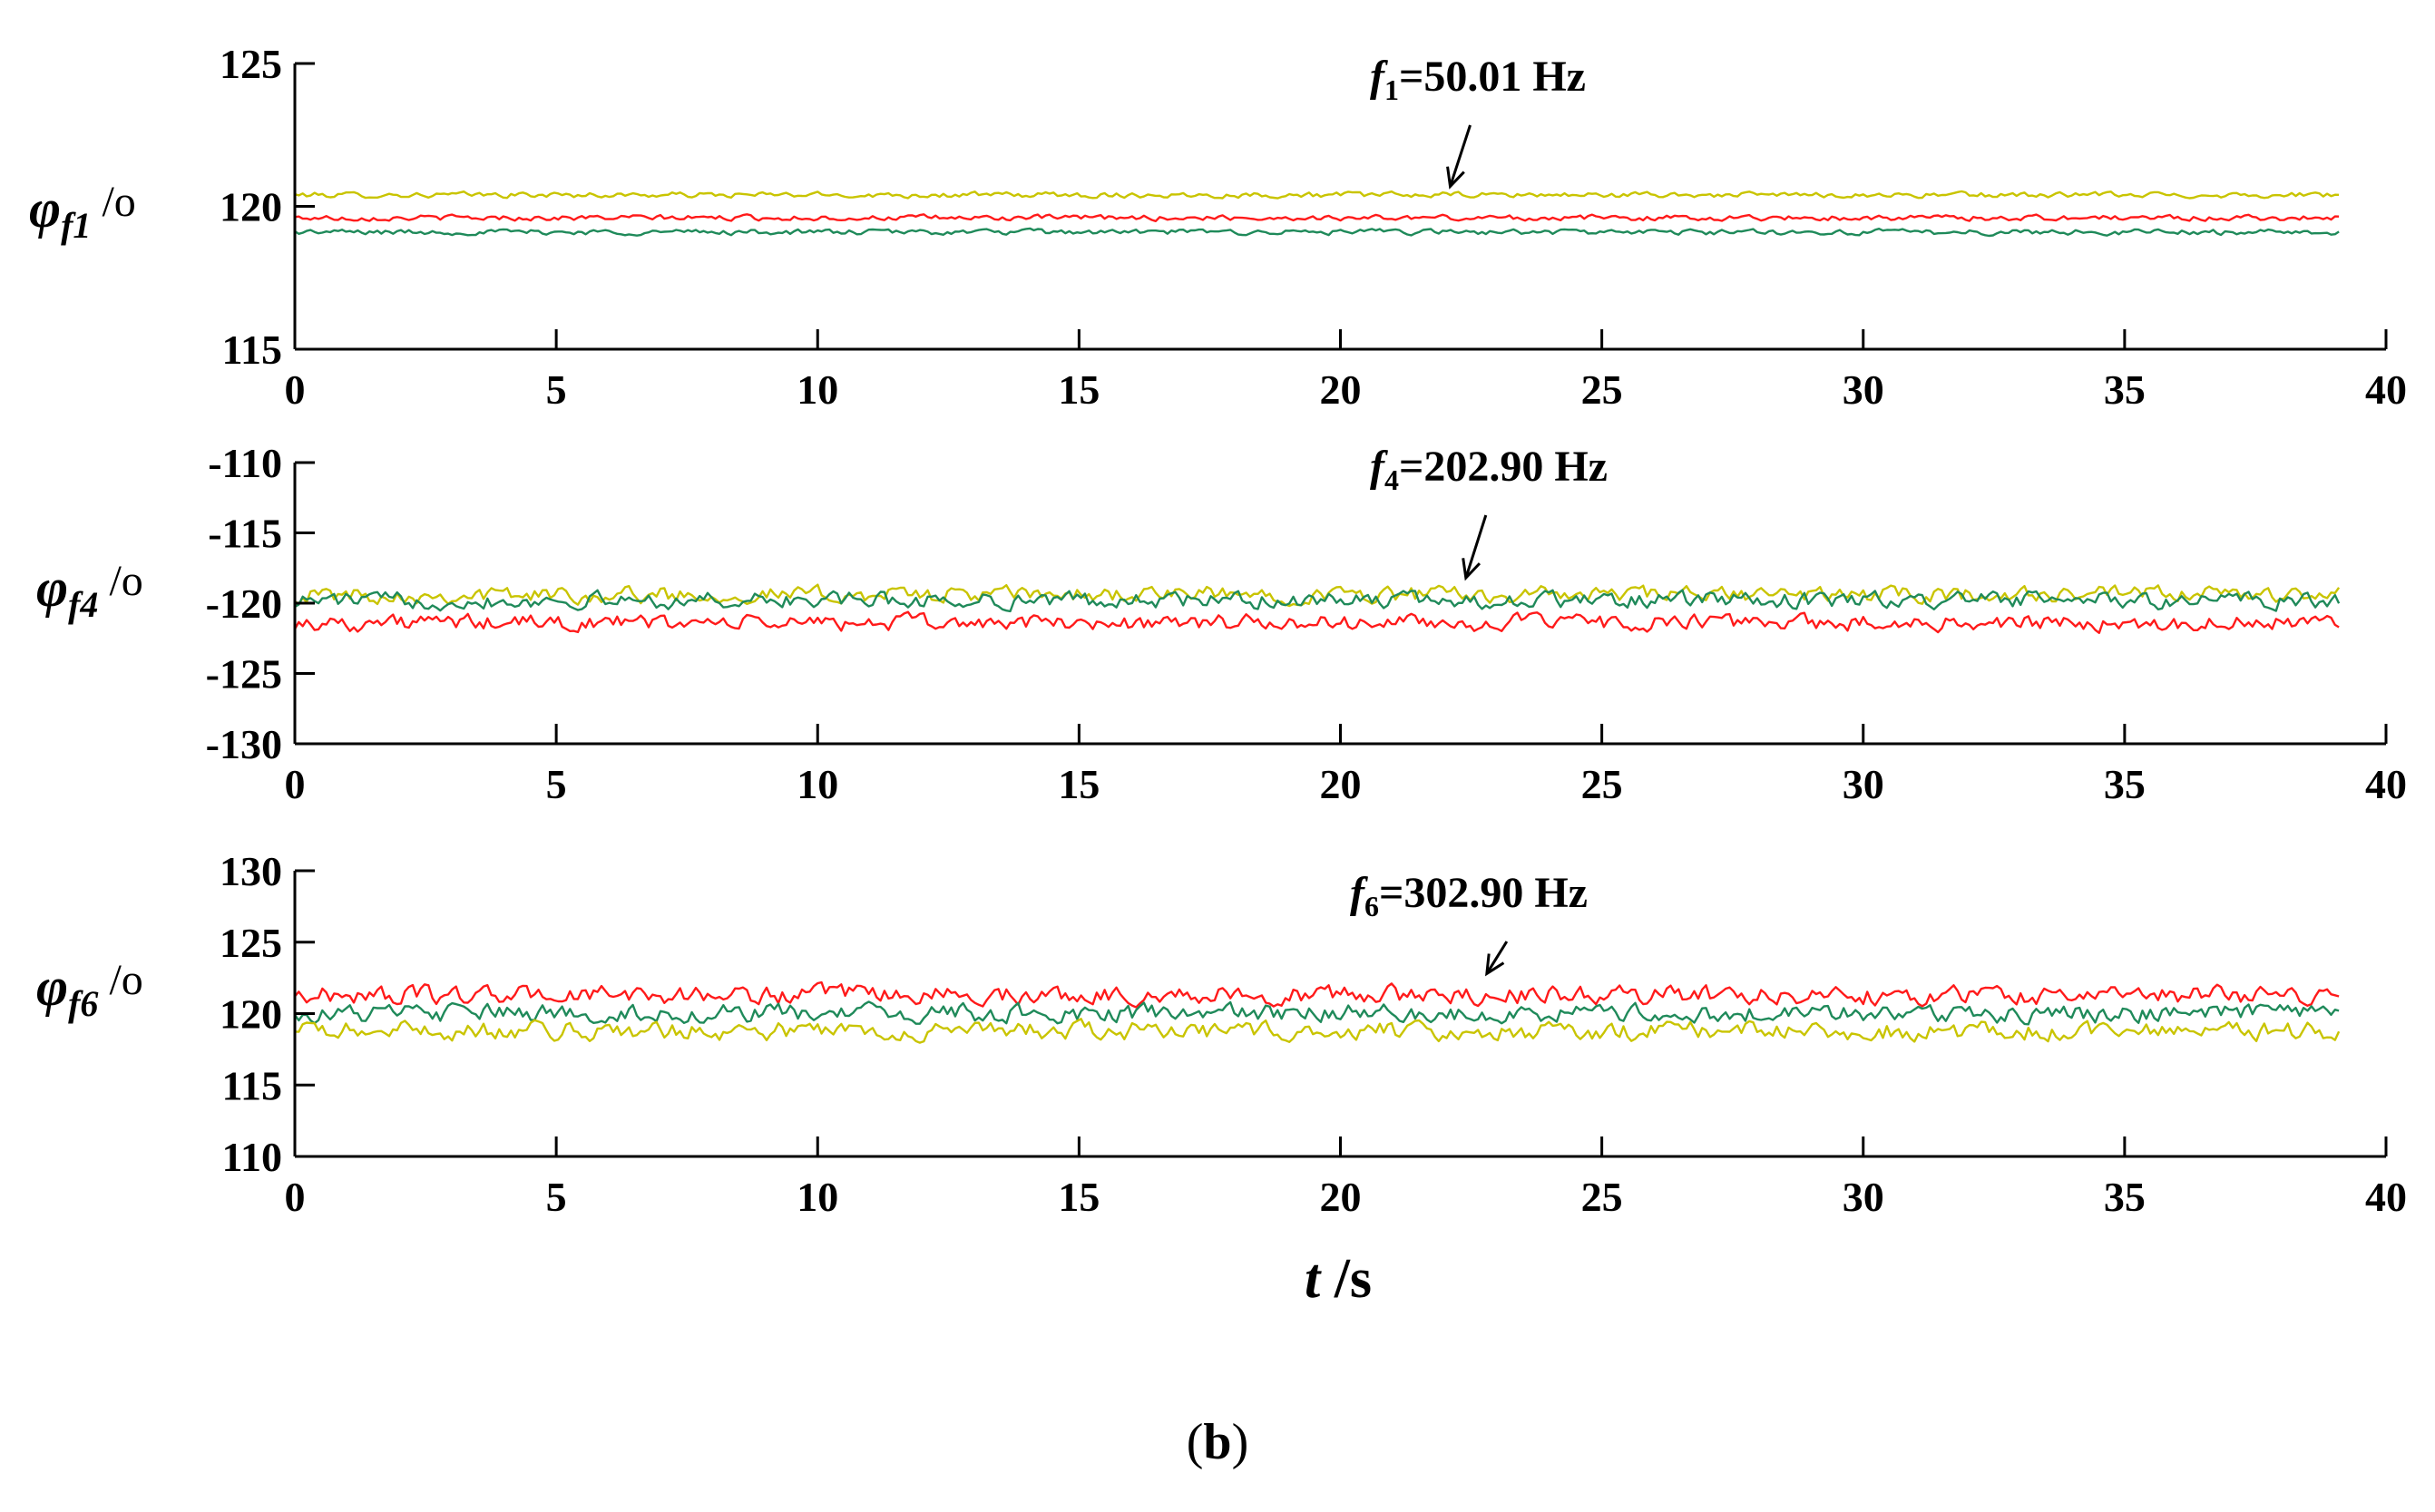 The width and height of the screenshot is (2435, 1512). Describe the element at coordinates (245, 534) in the screenshot. I see `y-tick-label: -115` at that location.